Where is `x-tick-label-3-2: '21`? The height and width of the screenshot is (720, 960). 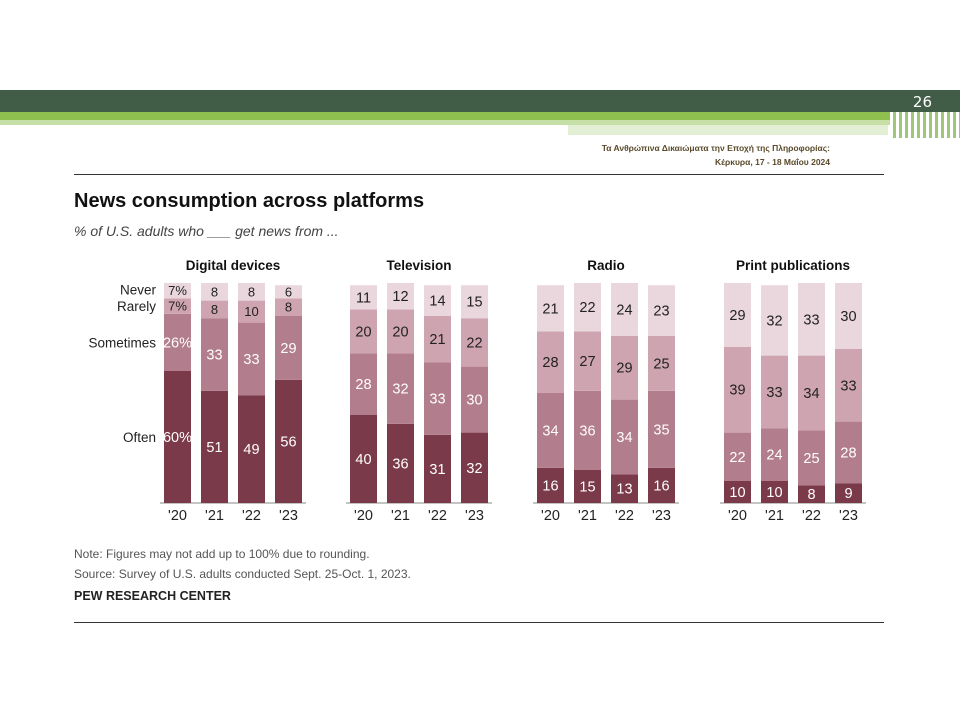 x-tick-label-3-2: '21 is located at coordinates (587, 516).